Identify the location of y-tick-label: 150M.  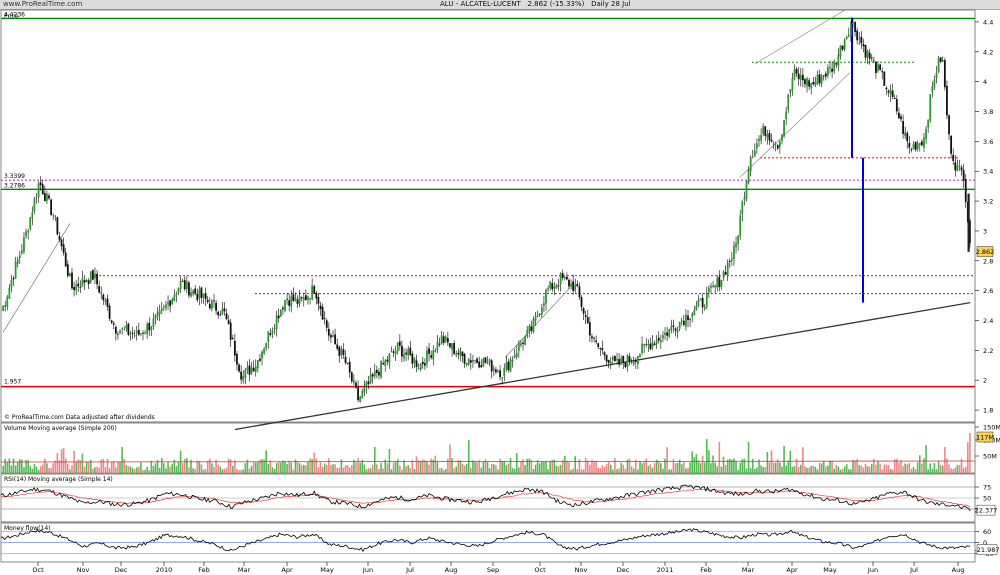
(991, 428).